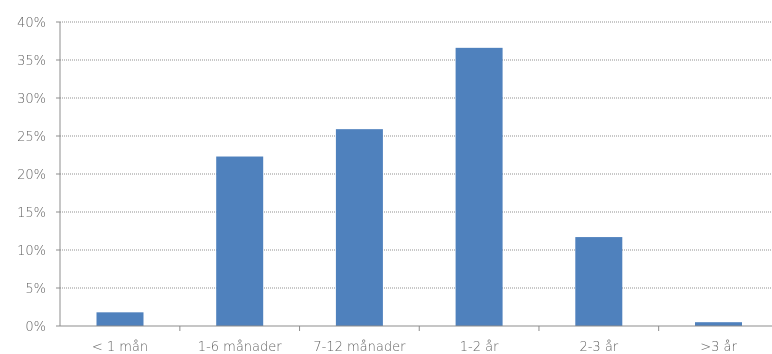 The width and height of the screenshot is (772, 354). What do you see at coordinates (120, 347) in the screenshot?
I see `x-category-label: < 1 mån` at bounding box center [120, 347].